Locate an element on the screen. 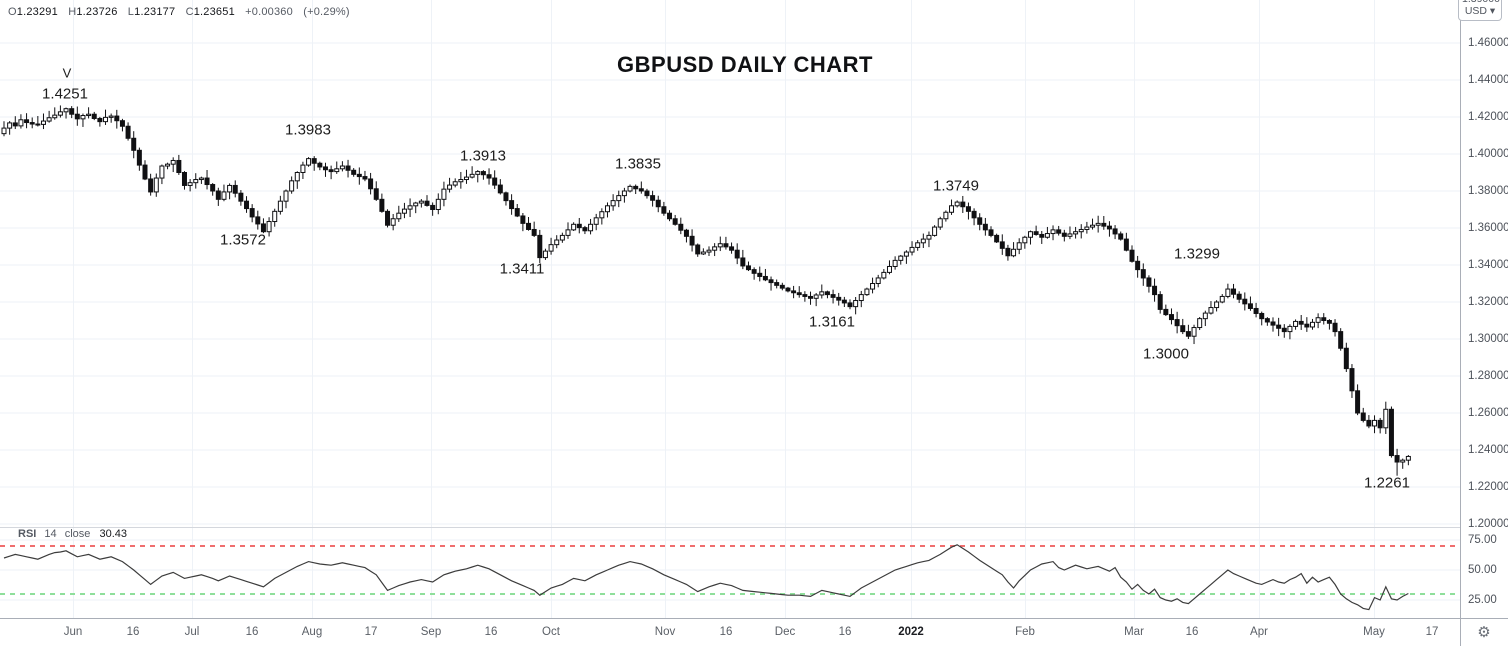  swing-label: 1.3161 is located at coordinates (832, 322).